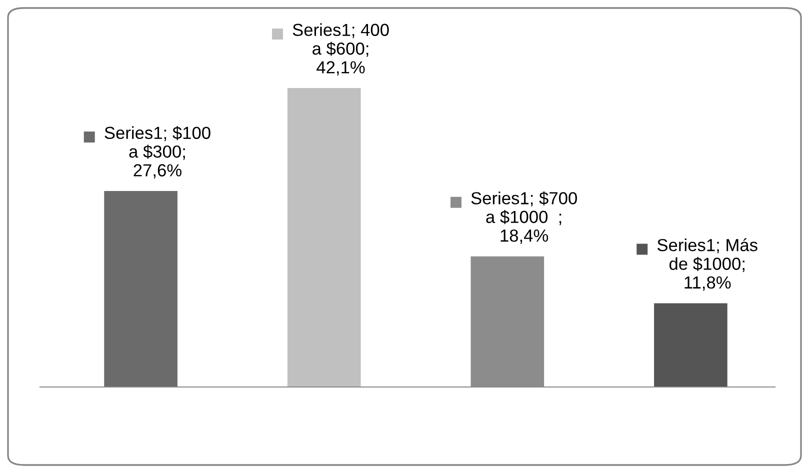  Describe the element at coordinates (157, 152) in the screenshot. I see `data-label: Series1; $100 a $300; 27,6%` at that location.